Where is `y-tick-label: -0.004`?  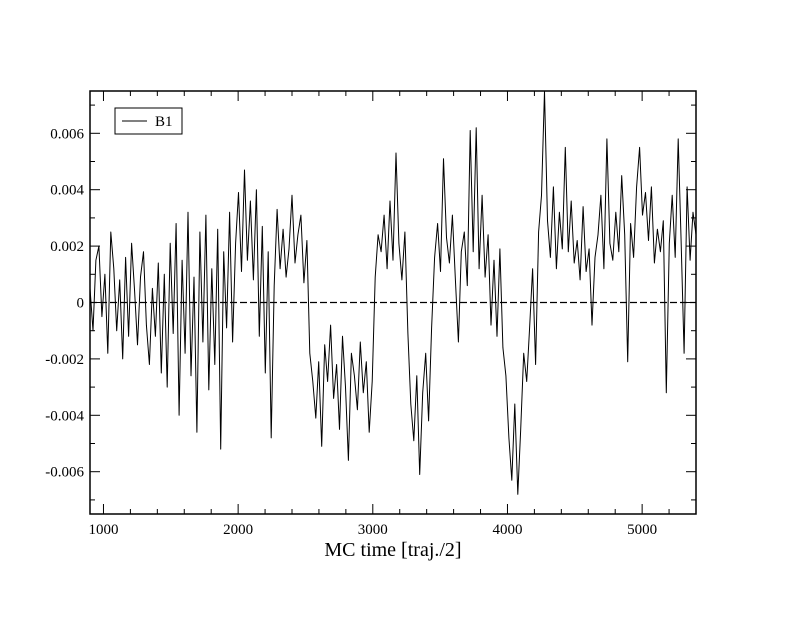 y-tick-label: -0.004 is located at coordinates (64, 416).